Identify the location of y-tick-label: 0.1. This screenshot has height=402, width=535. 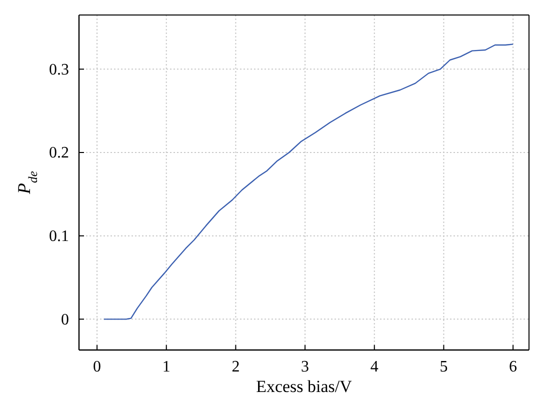
(59, 236).